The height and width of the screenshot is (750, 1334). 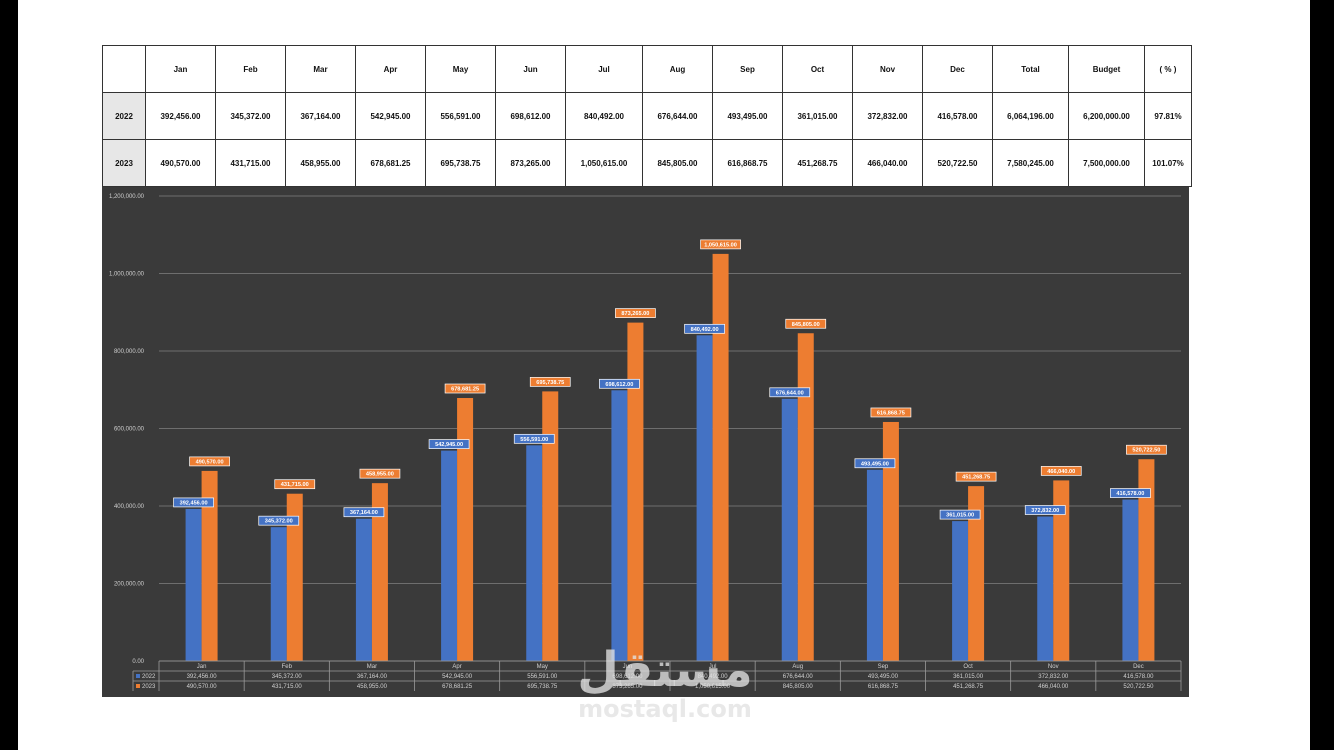 I want to click on header-cell: Dec, so click(x=957, y=69).